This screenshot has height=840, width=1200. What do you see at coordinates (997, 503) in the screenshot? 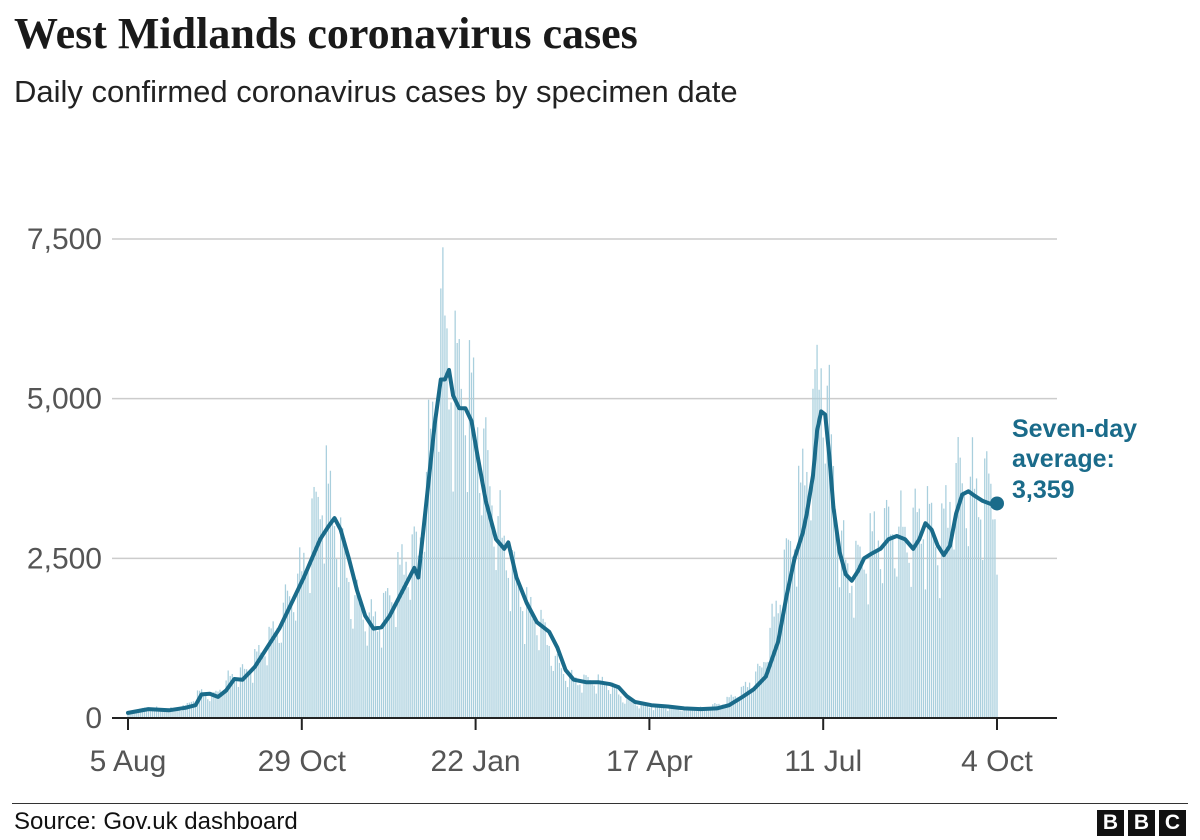
I see `seven-day-average-end-marker` at bounding box center [997, 503].